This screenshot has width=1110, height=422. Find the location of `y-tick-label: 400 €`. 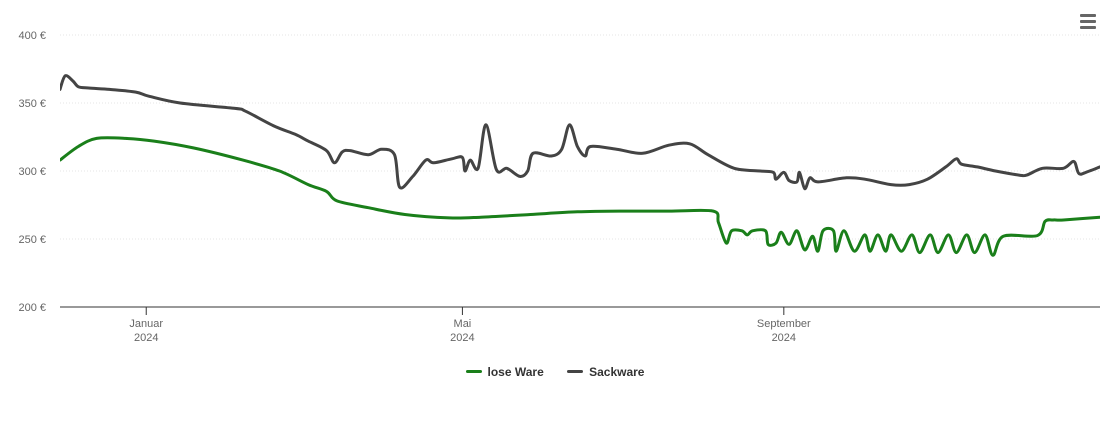

y-tick-label: 400 € is located at coordinates (32, 36).